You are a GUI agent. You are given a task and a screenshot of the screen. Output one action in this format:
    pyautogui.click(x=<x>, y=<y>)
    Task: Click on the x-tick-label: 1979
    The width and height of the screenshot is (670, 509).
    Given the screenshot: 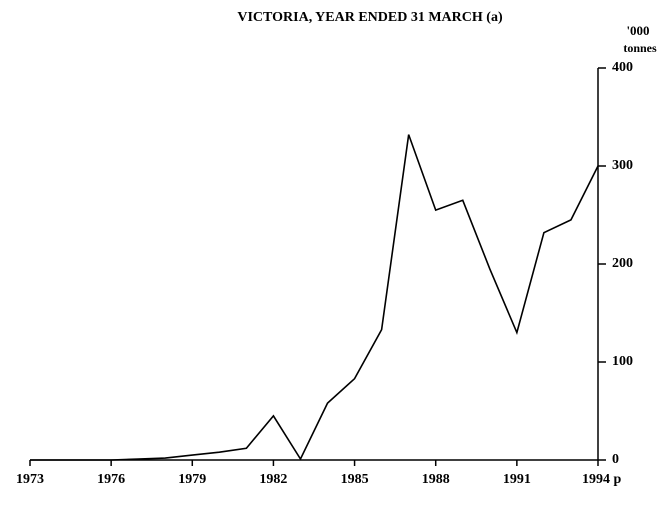 What is the action you would take?
    pyautogui.click(x=192, y=479)
    